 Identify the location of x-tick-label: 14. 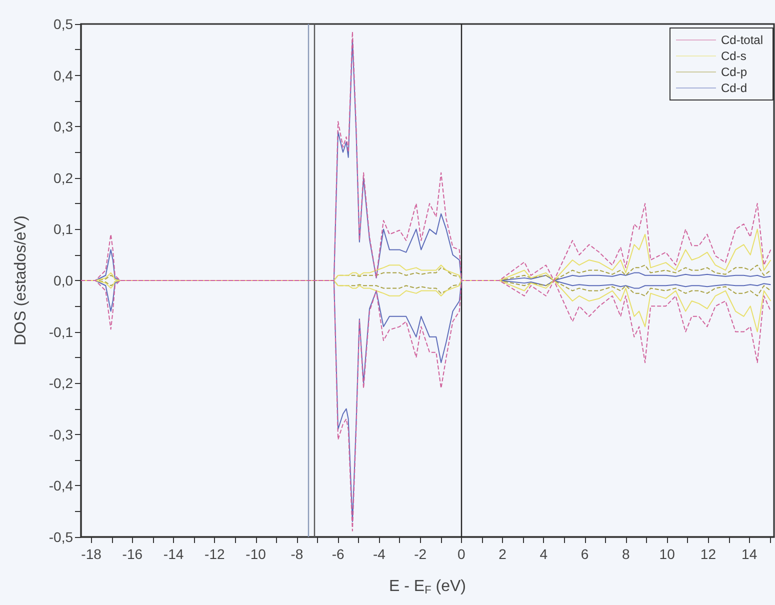
(750, 554).